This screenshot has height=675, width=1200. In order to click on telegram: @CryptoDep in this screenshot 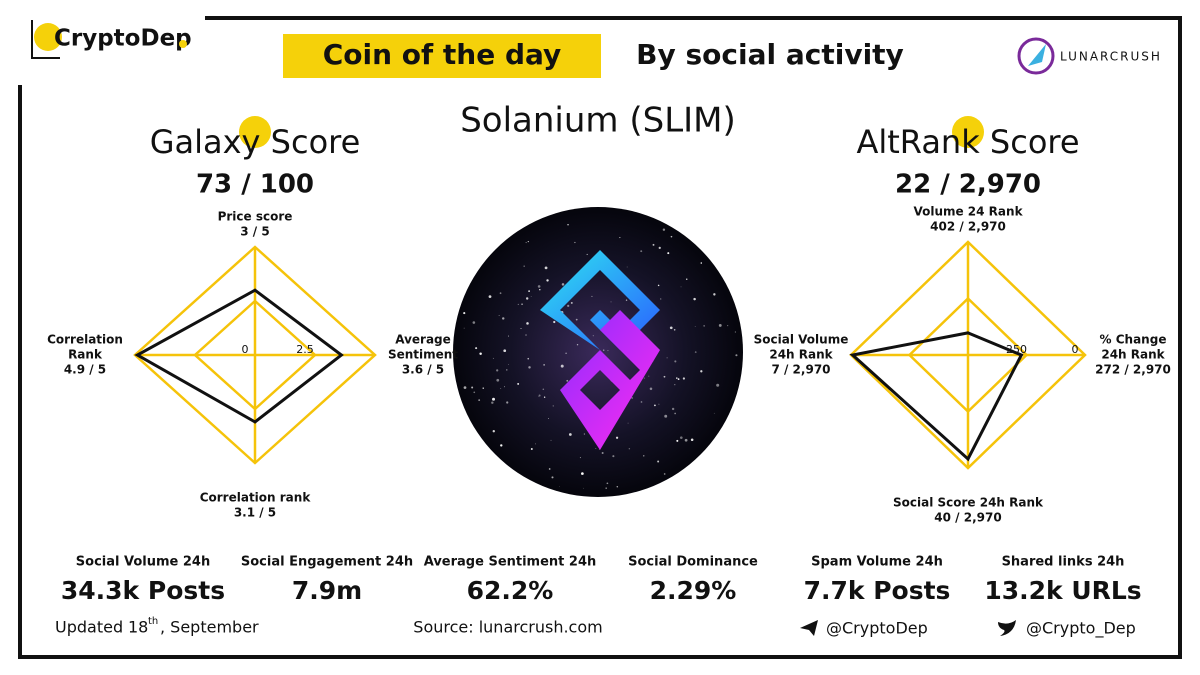, I will do `click(877, 628)`.